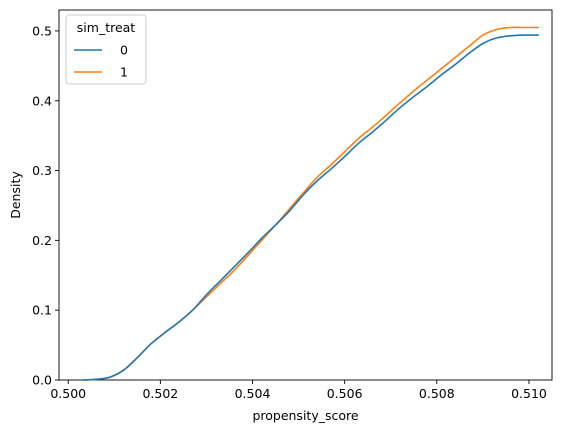  Describe the element at coordinates (68, 393) in the screenshot. I see `x-tick-label: 0.500` at that location.